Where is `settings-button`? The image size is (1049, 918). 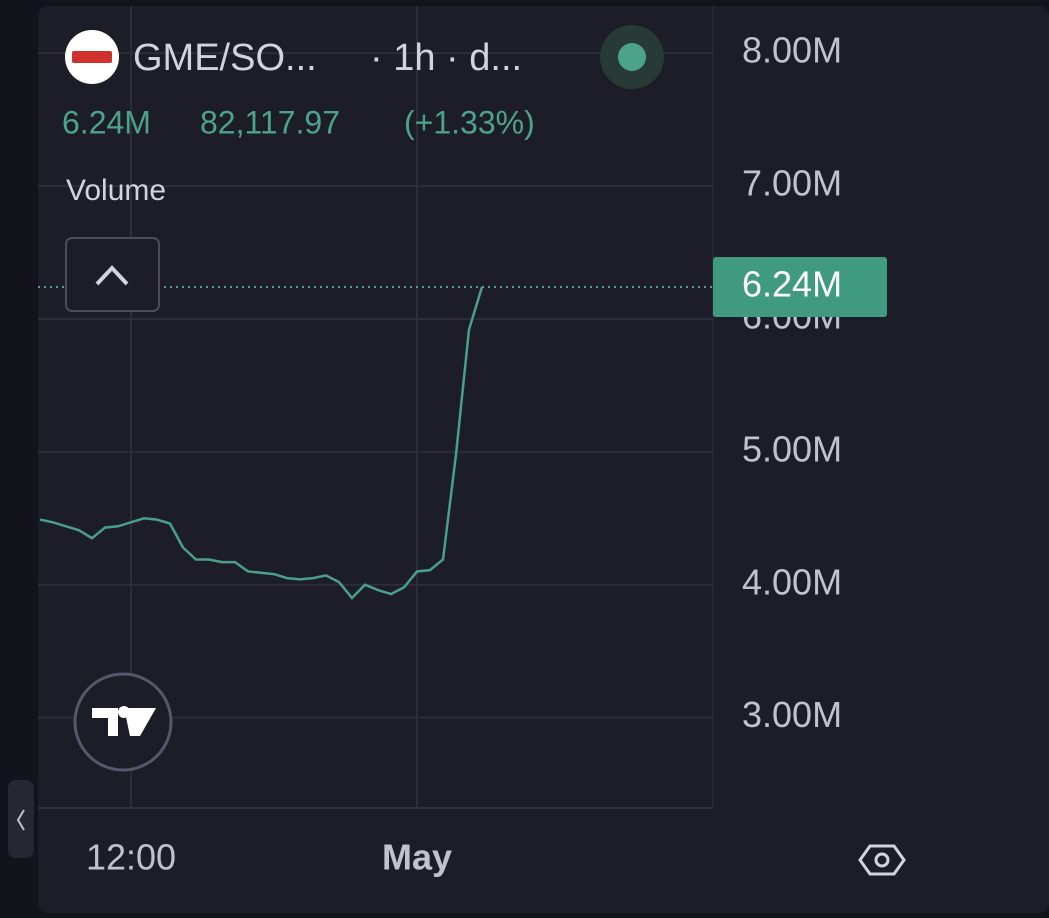 settings-button is located at coordinates (882, 860).